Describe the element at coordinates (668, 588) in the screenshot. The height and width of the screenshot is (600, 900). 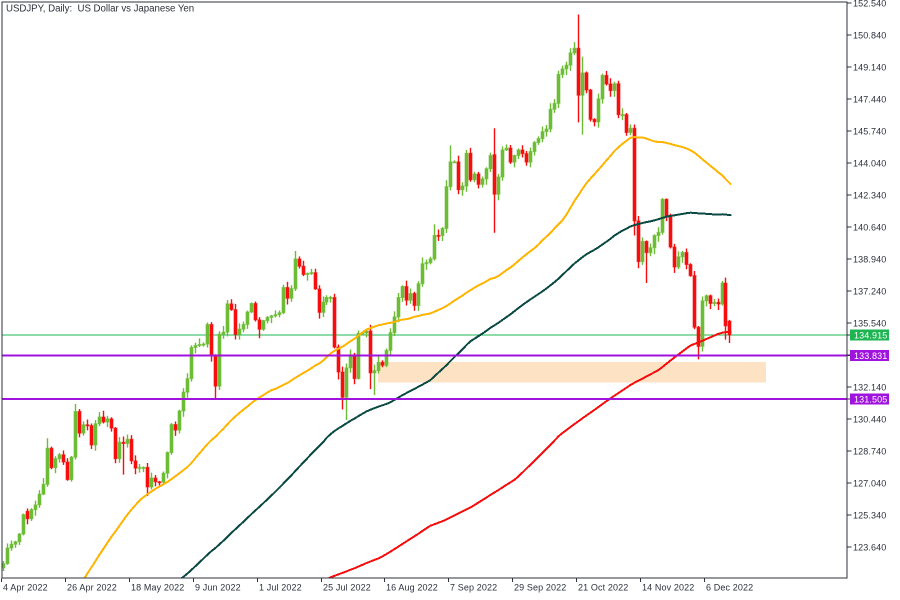
I see `svg-text: 14 Nov 2022` at that location.